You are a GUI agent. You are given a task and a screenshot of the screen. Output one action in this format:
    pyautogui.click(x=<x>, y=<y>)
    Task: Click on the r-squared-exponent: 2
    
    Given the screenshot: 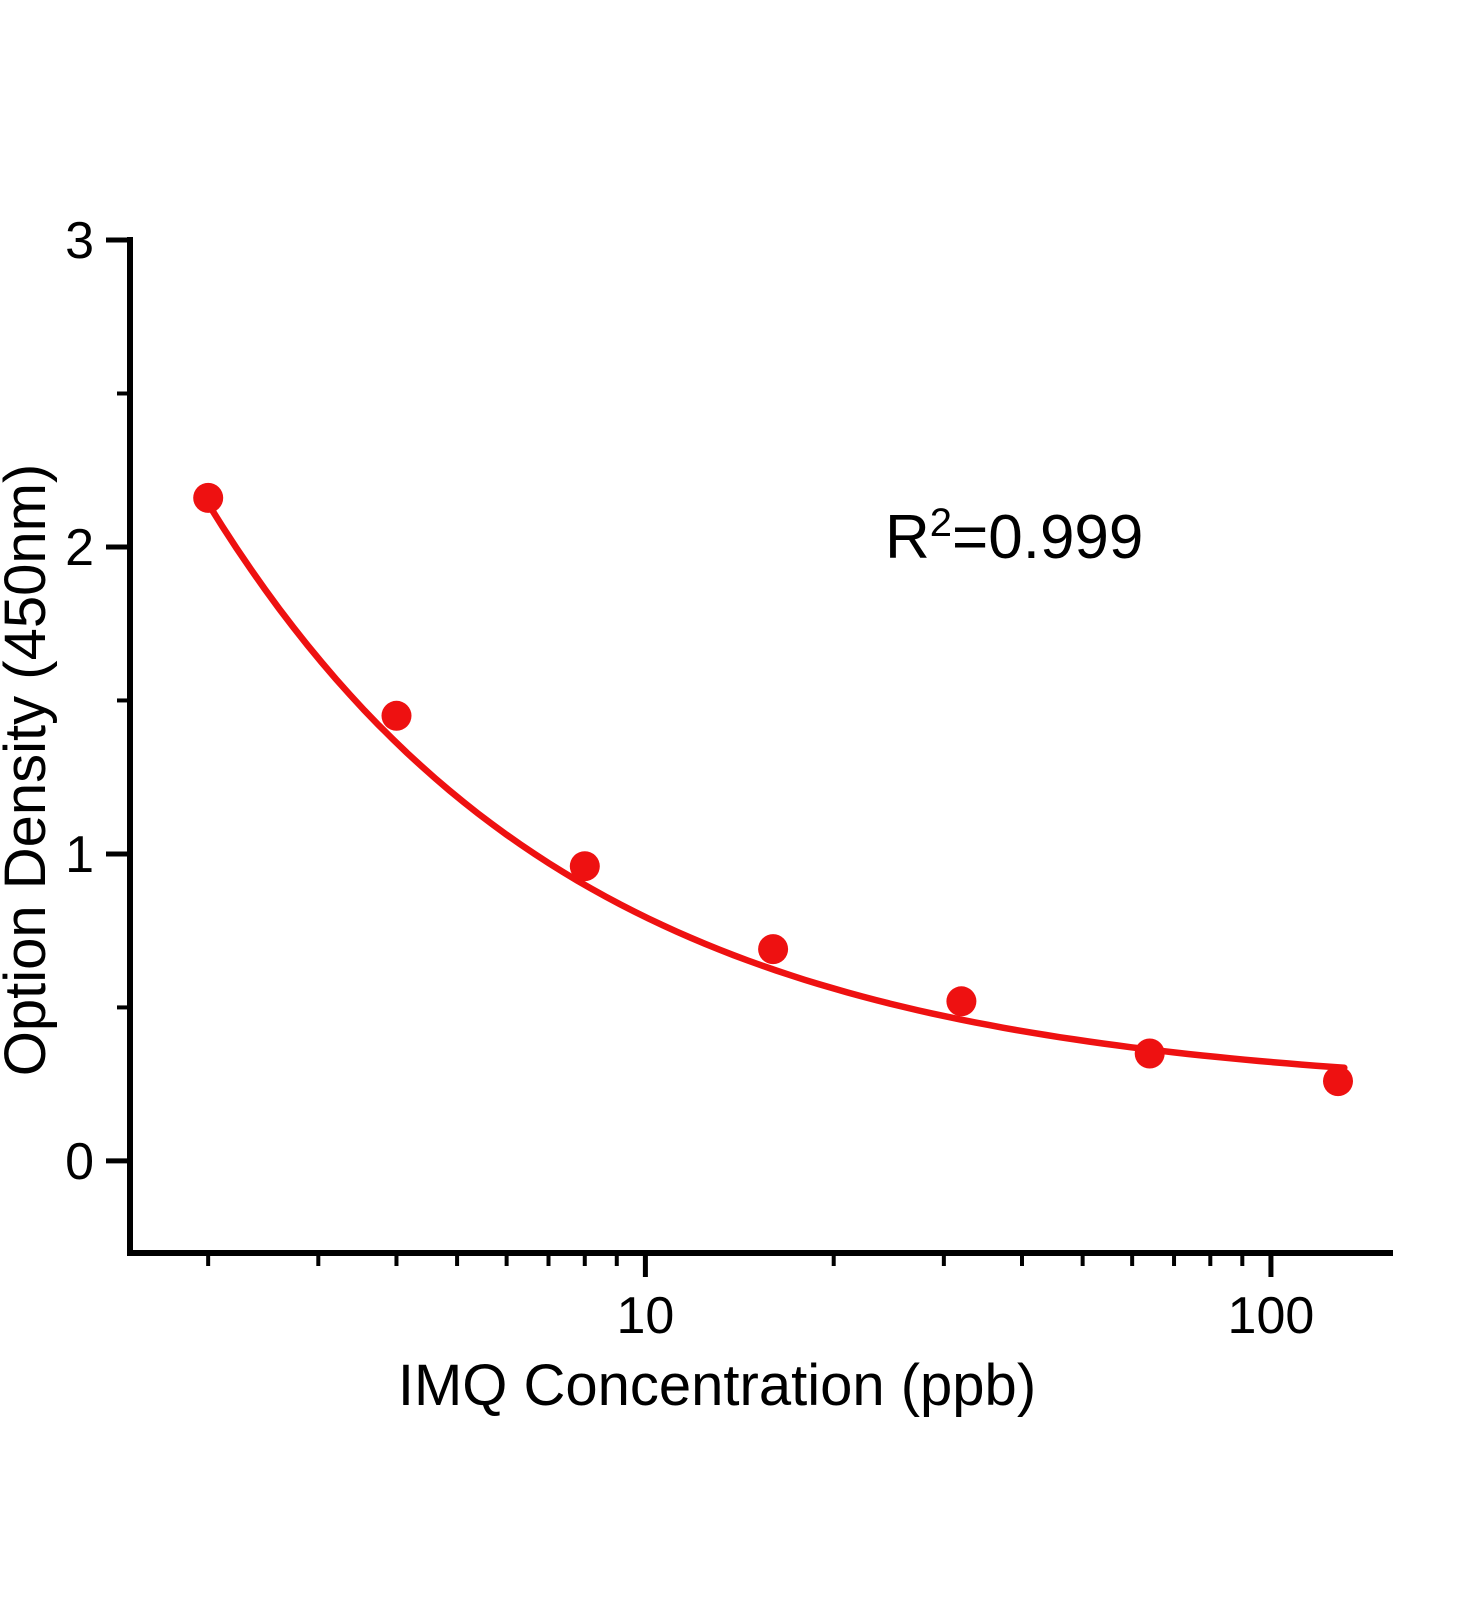 What is the action you would take?
    pyautogui.click(x=941, y=523)
    